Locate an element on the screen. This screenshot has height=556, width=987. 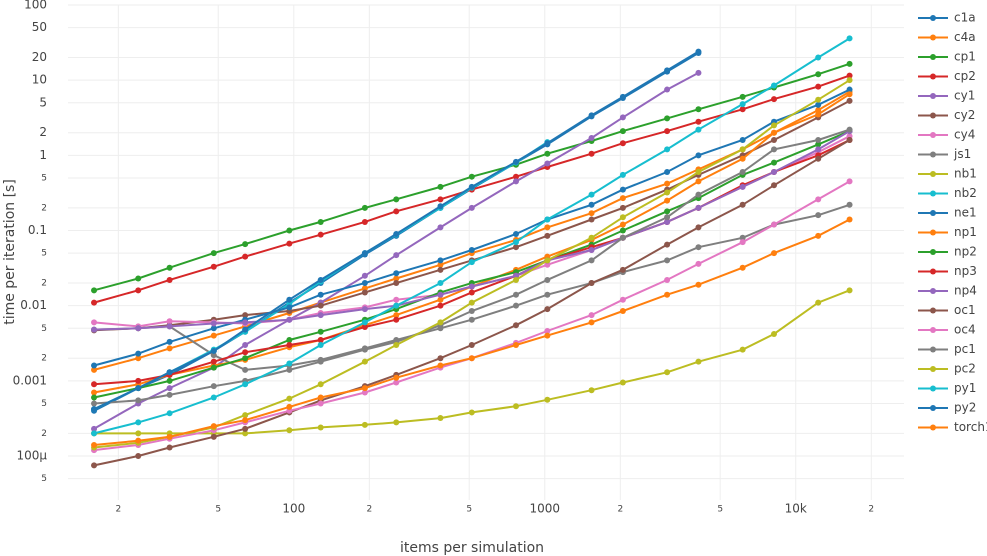
y-tick-label: 1 is located at coordinates (43, 155).